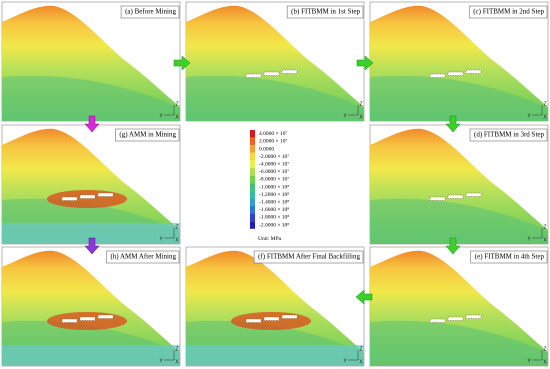  I want to click on panel-label: (f) FITBMM After Final Backfilling, so click(309, 257).